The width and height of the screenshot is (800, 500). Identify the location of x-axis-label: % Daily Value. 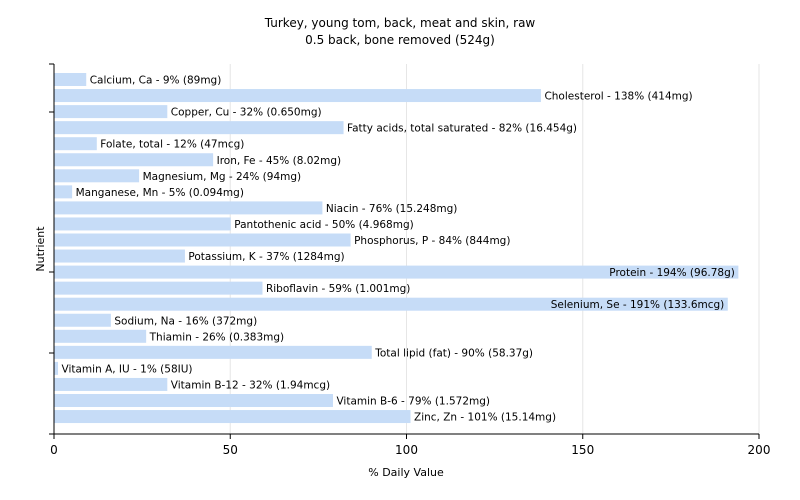
(406, 472).